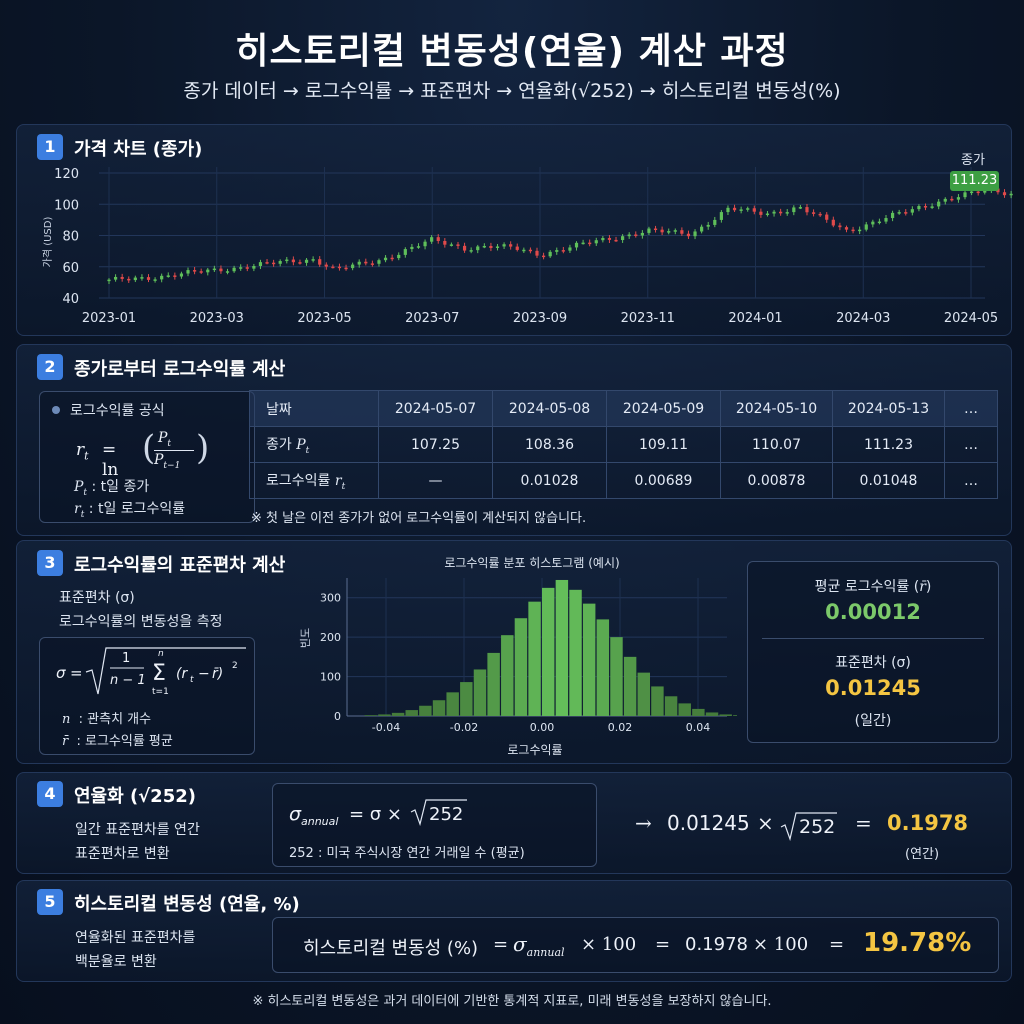 The image size is (1024, 1024). I want to click on table-cell: 0.01028, so click(549, 480).